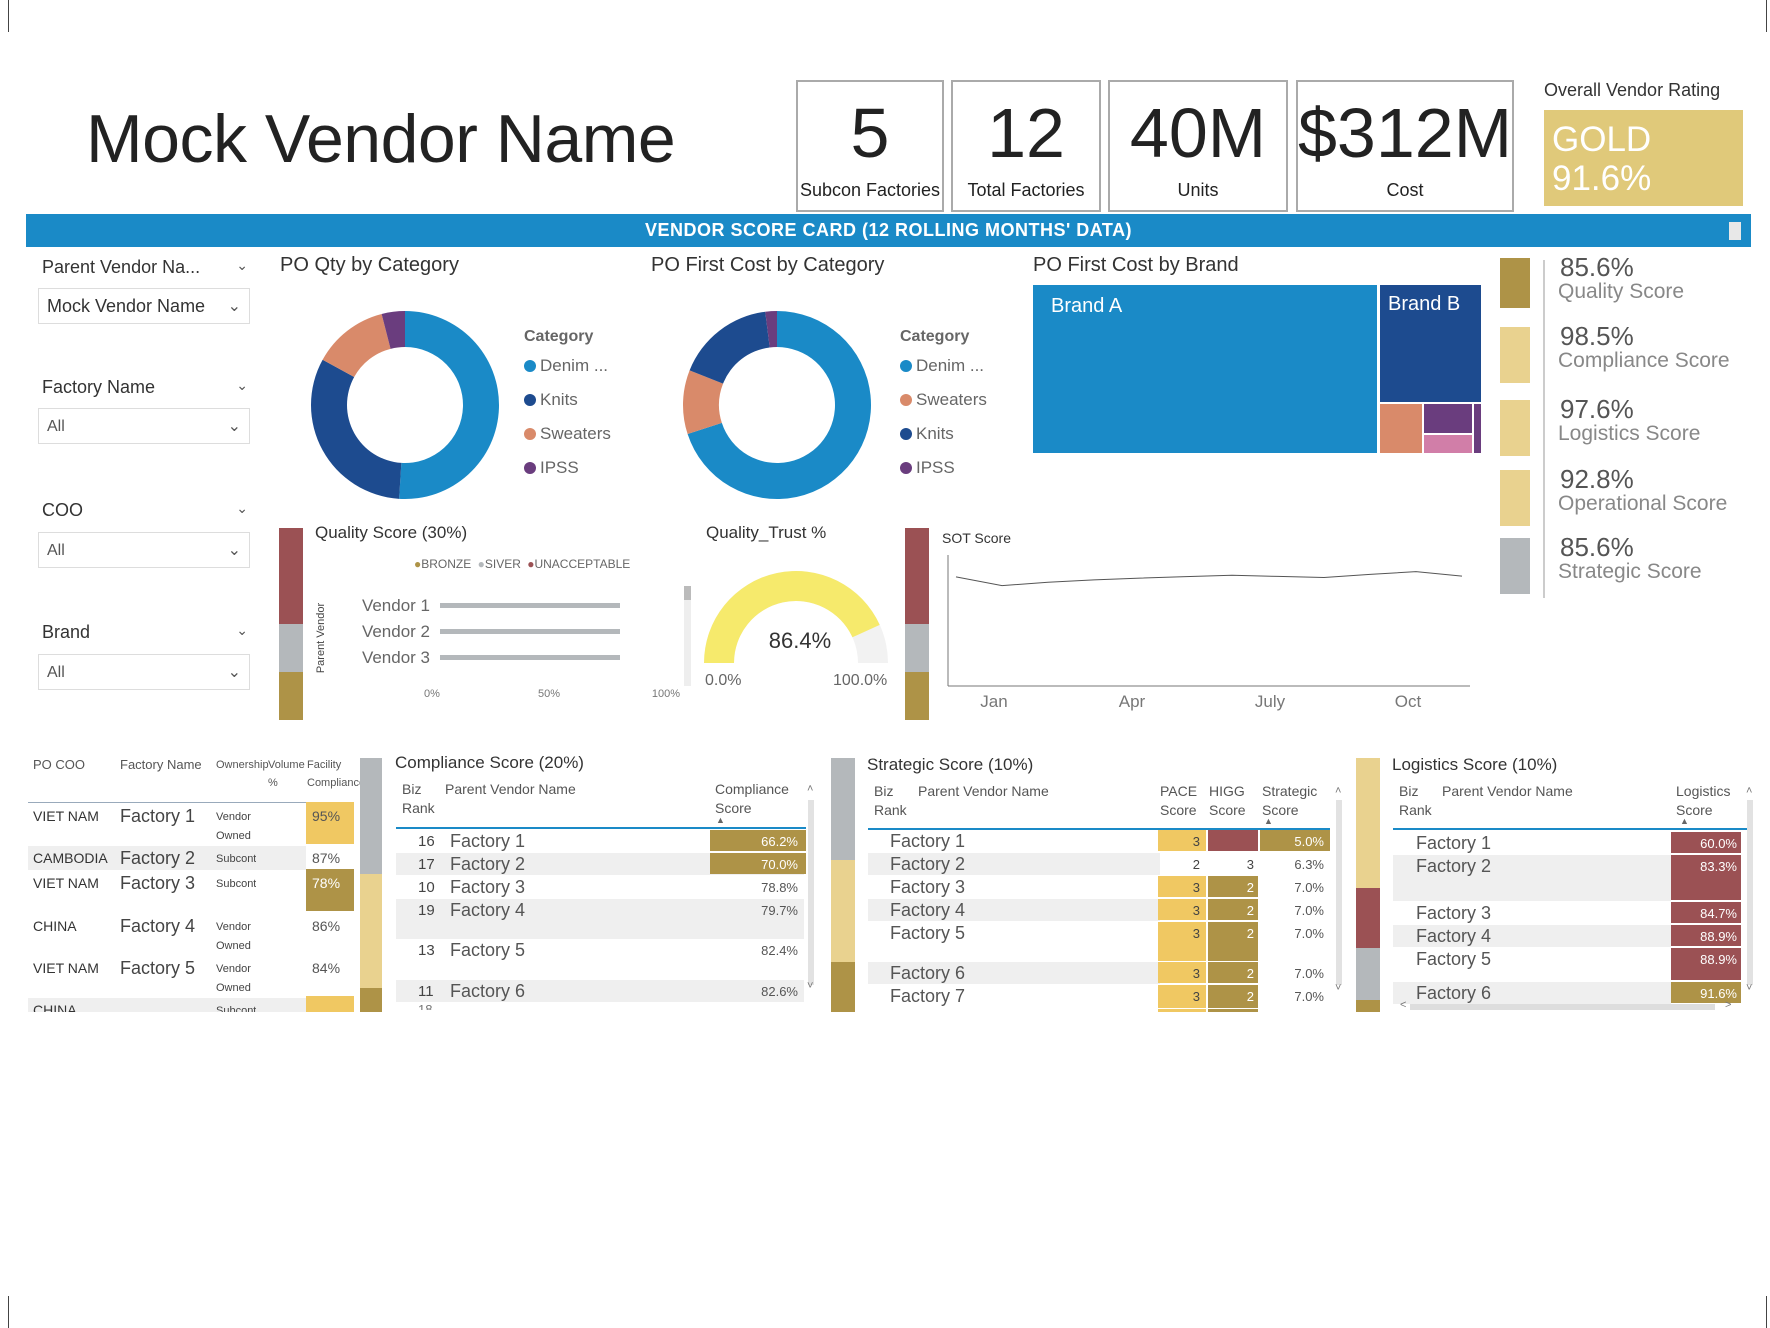 This screenshot has height=1328, width=1770. Describe the element at coordinates (1454, 913) in the screenshot. I see `cell-name: Factory 3` at that location.